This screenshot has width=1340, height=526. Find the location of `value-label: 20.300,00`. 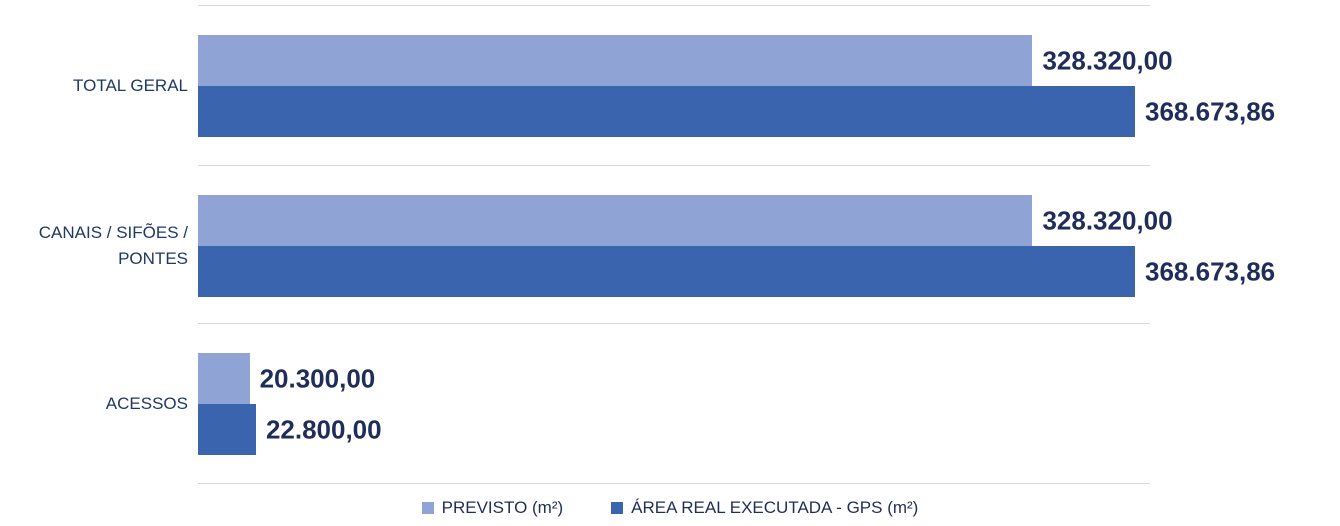

value-label: 20.300,00 is located at coordinates (317, 378).